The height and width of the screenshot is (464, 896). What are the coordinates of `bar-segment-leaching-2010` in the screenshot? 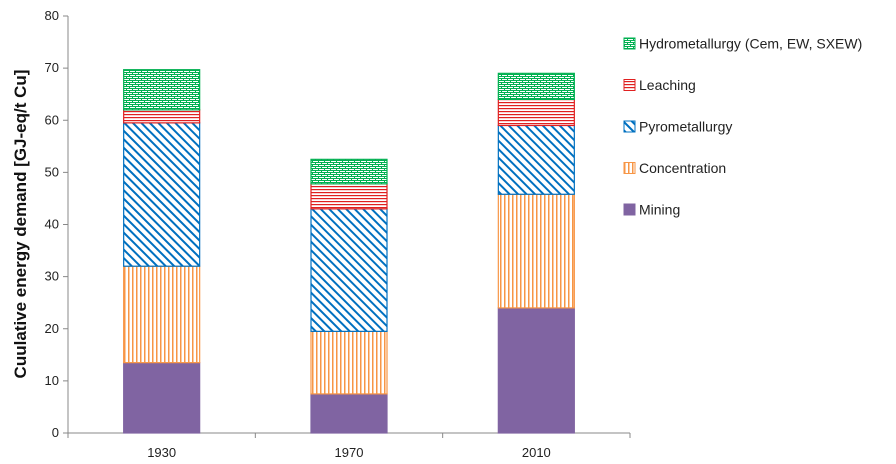 It's located at (536, 112).